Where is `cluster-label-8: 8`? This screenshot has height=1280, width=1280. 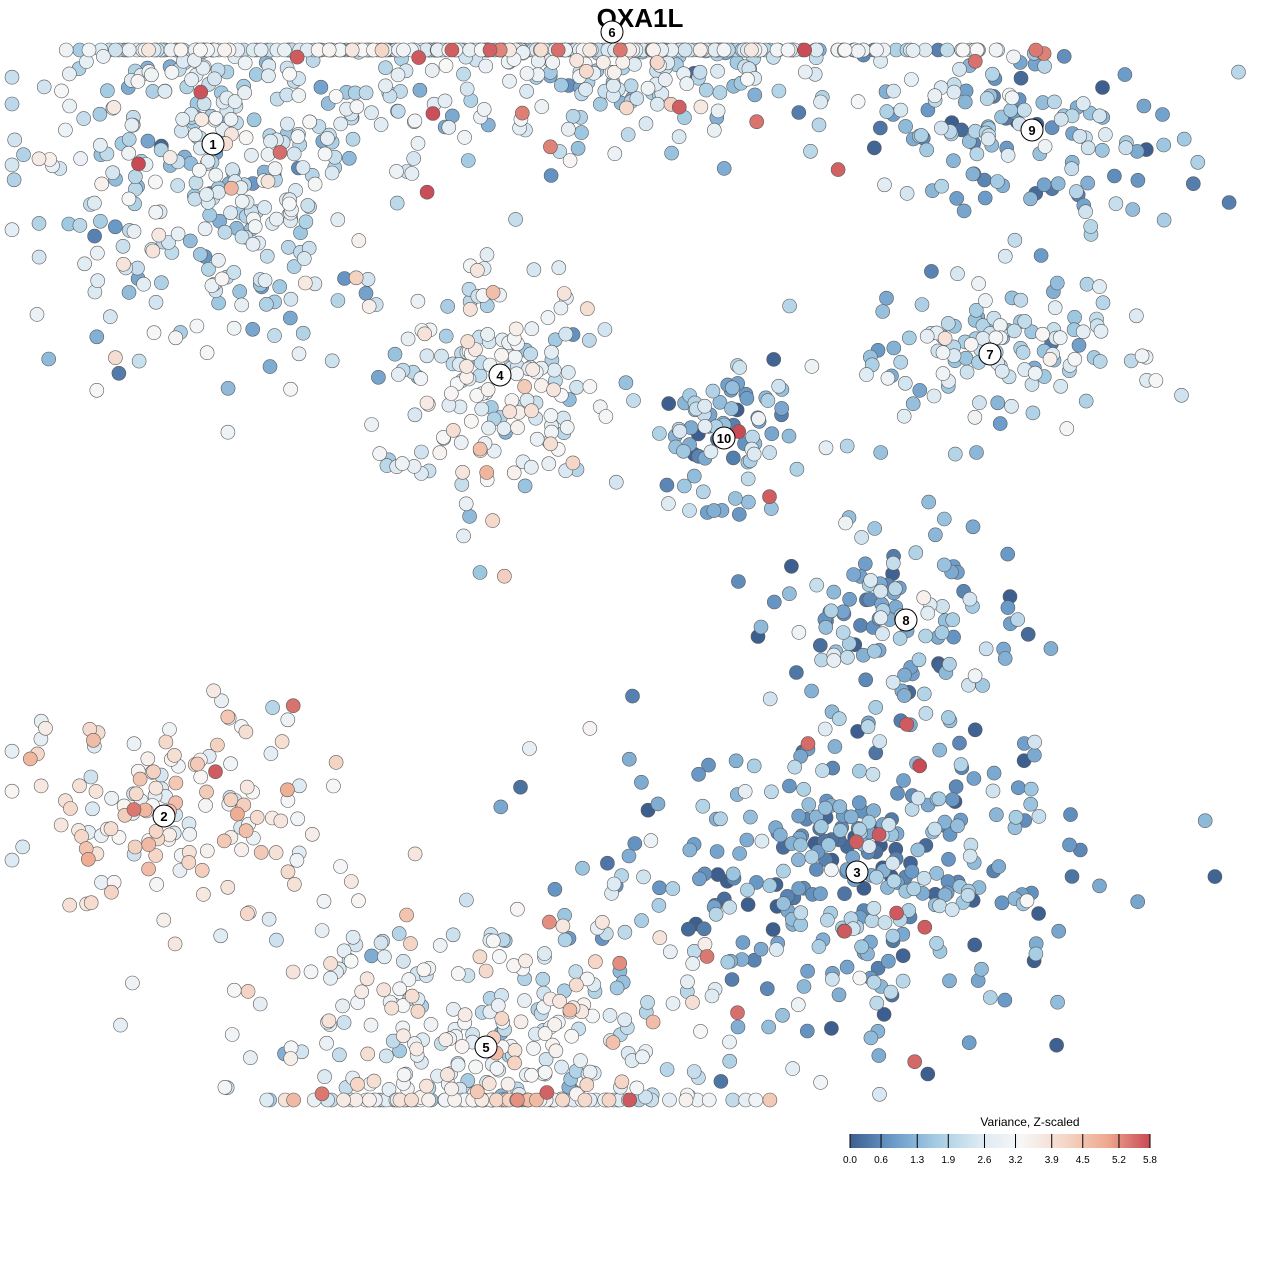
cluster-label-8: 8 is located at coordinates (906, 620).